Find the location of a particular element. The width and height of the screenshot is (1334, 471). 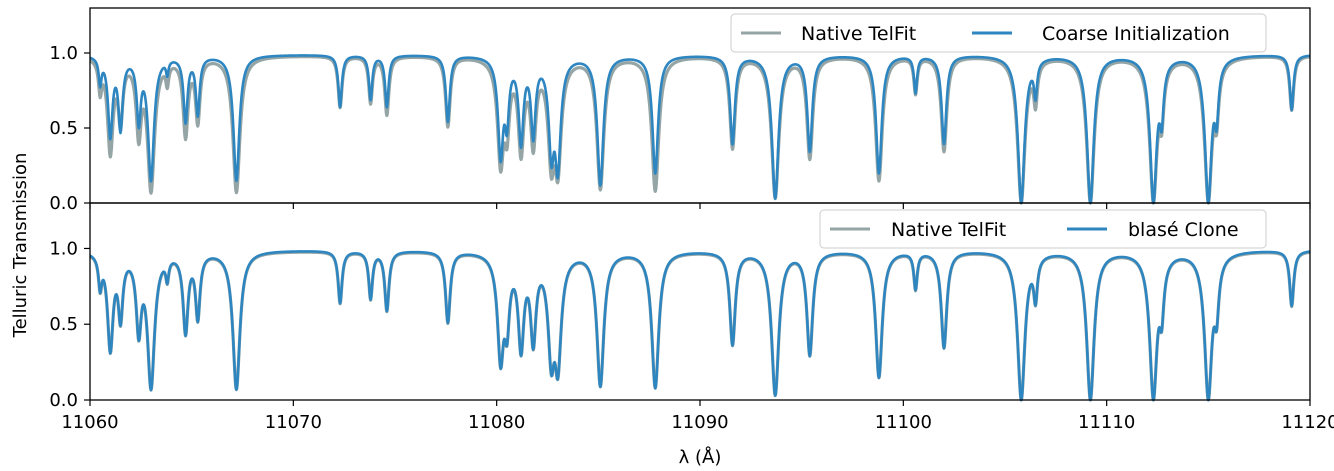

top-y-tick-label: 1.0 is located at coordinates (63, 53).